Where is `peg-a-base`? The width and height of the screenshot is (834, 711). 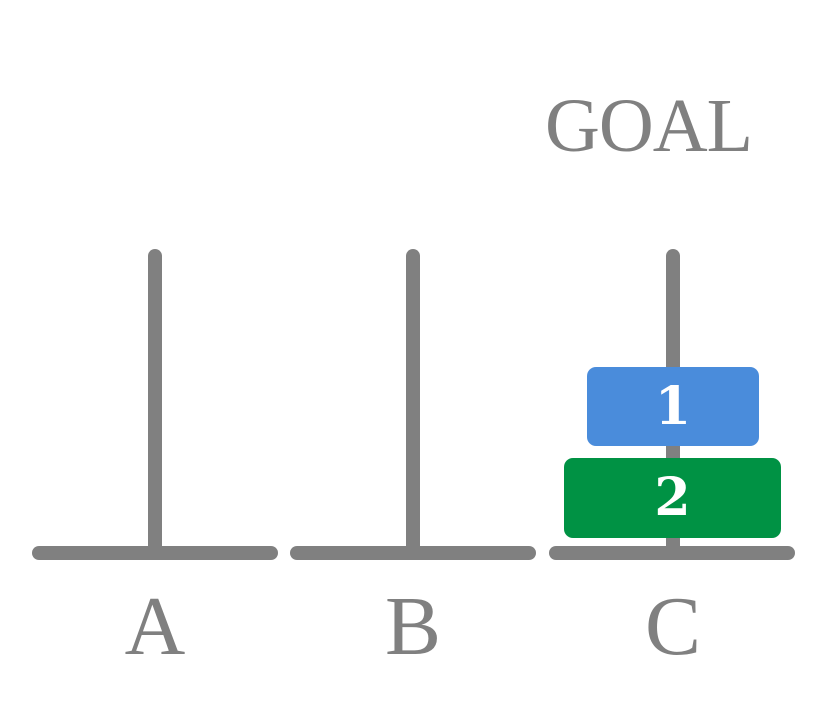 peg-a-base is located at coordinates (155, 553).